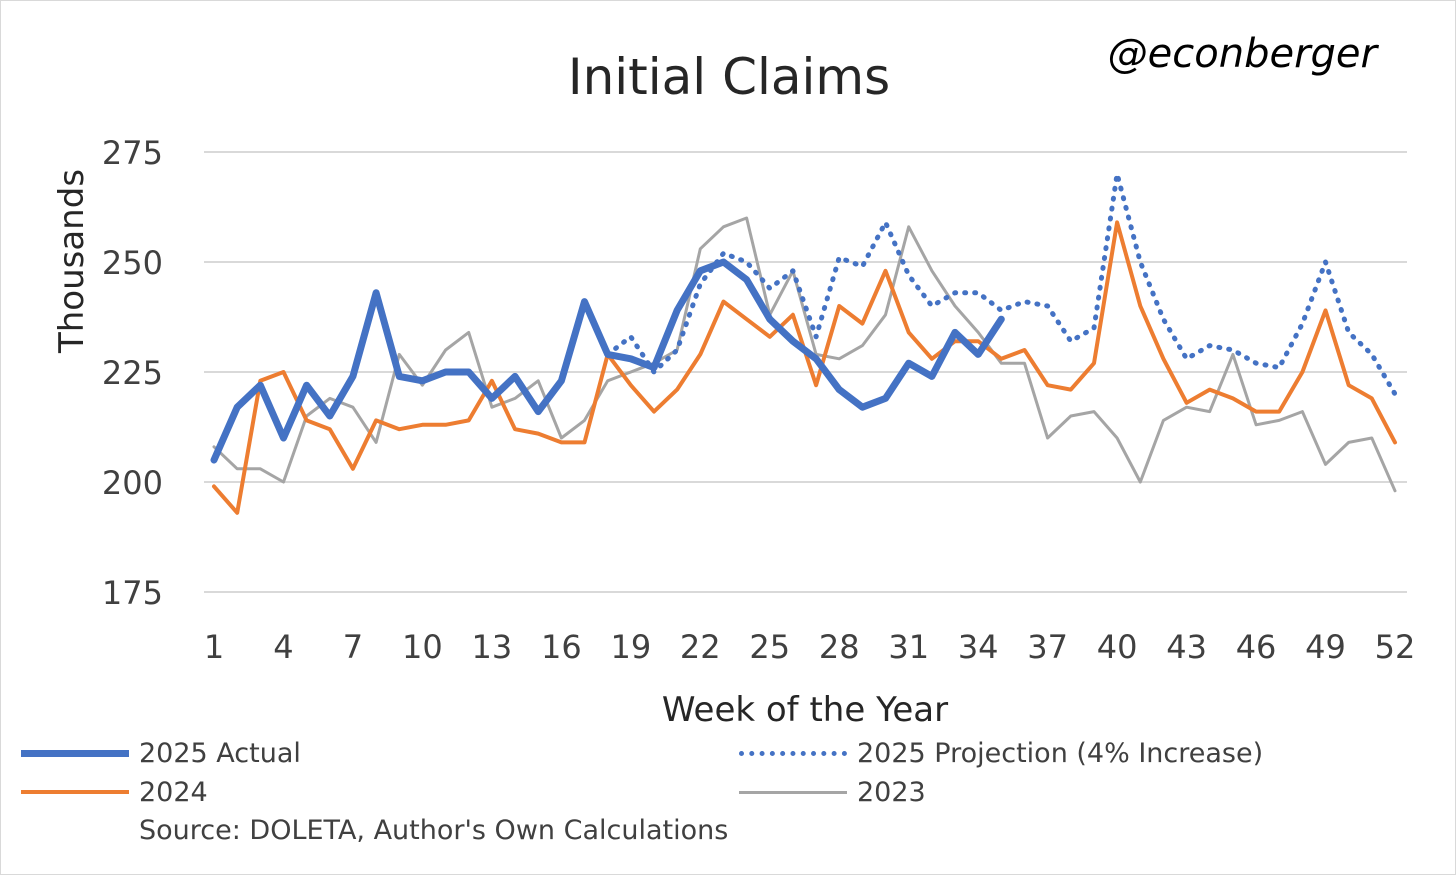 The height and width of the screenshot is (875, 1456). What do you see at coordinates (561, 647) in the screenshot?
I see `x-tick-label-16: 16` at bounding box center [561, 647].